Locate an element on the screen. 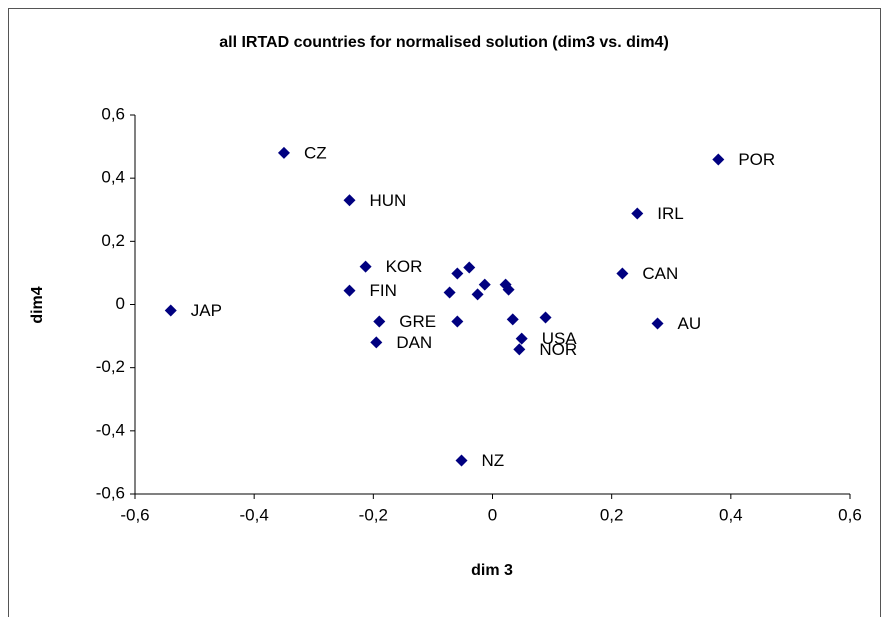 The image size is (888, 617). y-tick-label: 0,6 is located at coordinates (113, 113).